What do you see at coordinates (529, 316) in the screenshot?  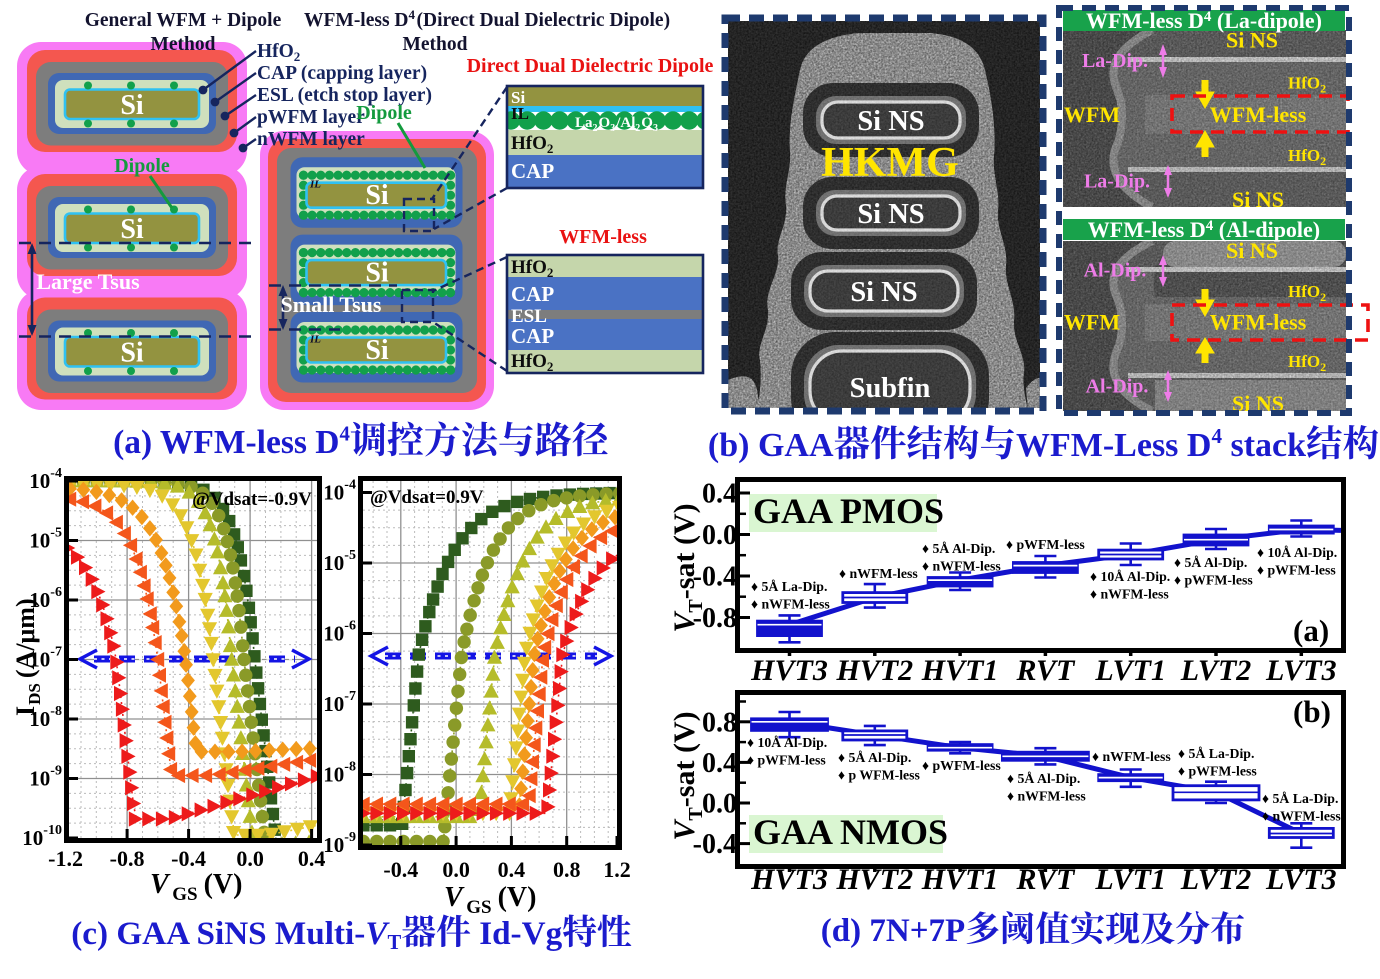 I see `svg-text: ESL` at bounding box center [529, 316].